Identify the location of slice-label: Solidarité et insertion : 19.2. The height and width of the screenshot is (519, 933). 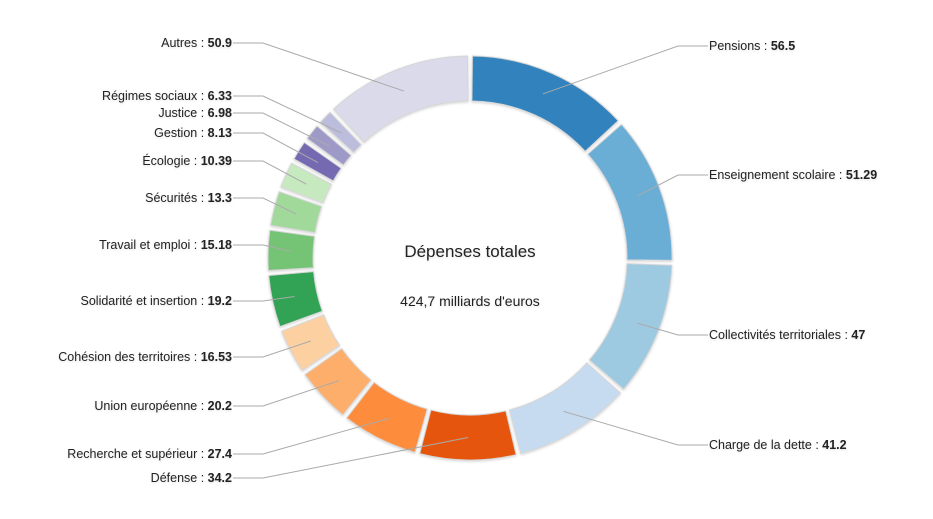
(157, 301).